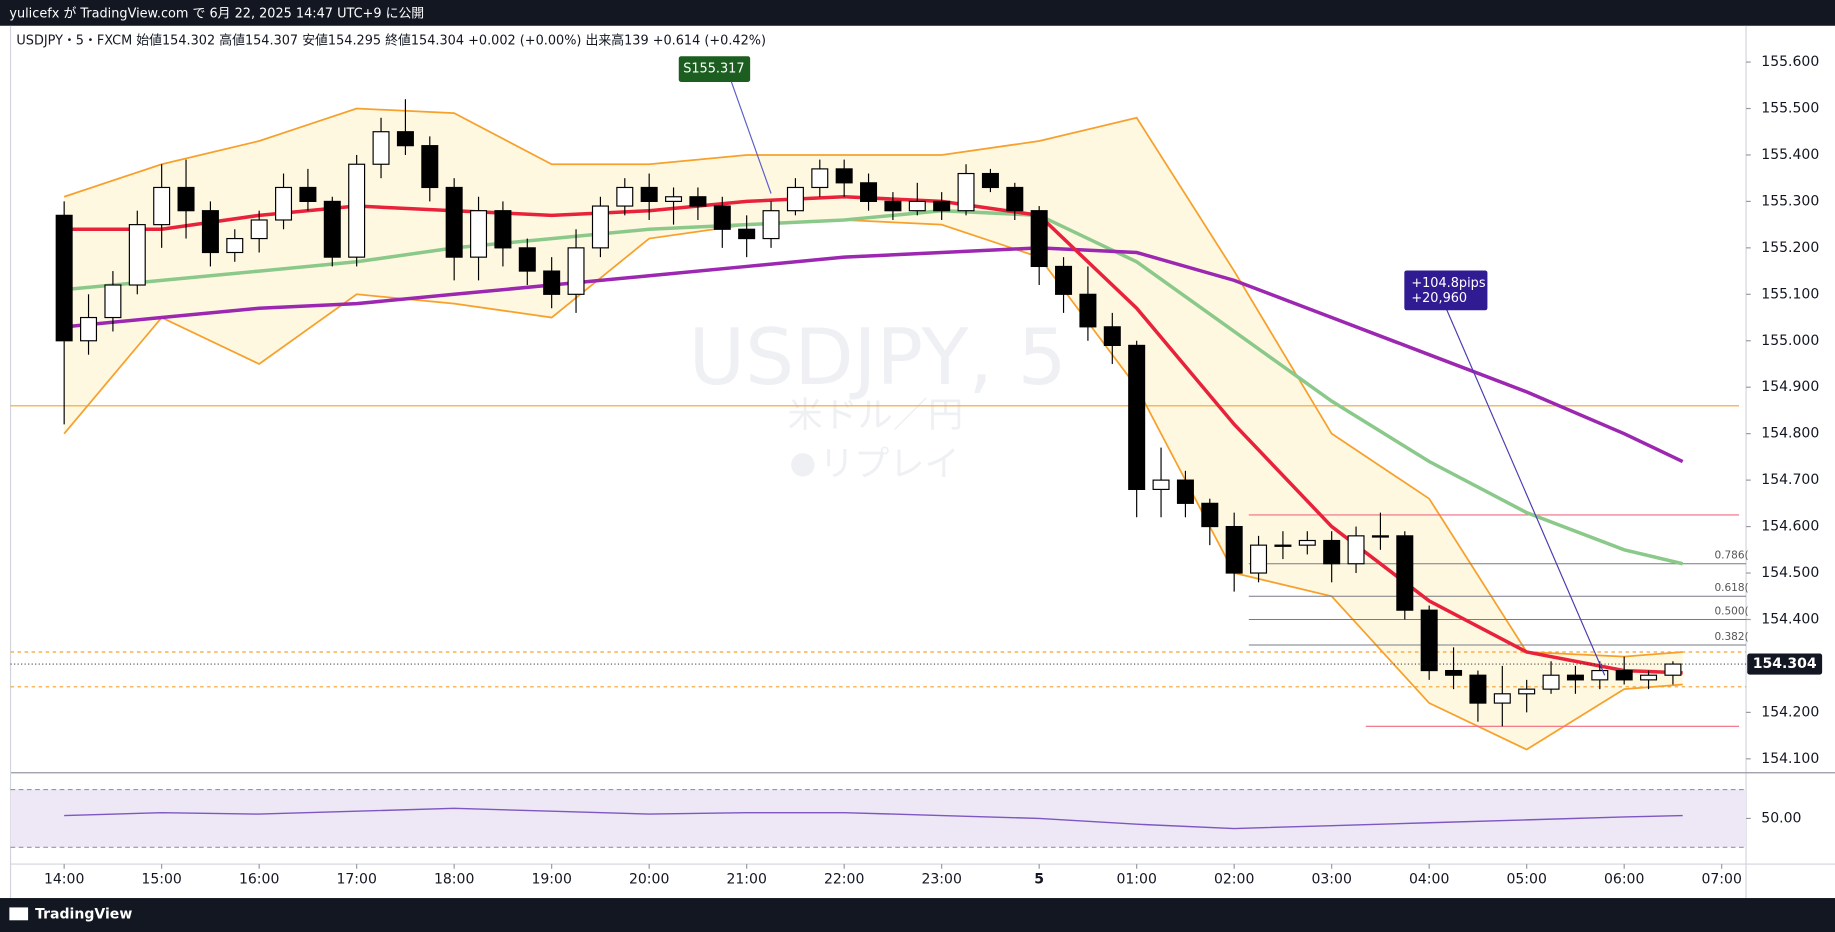  What do you see at coordinates (1721, 879) in the screenshot?
I see `x-tick-label: 07:00` at bounding box center [1721, 879].